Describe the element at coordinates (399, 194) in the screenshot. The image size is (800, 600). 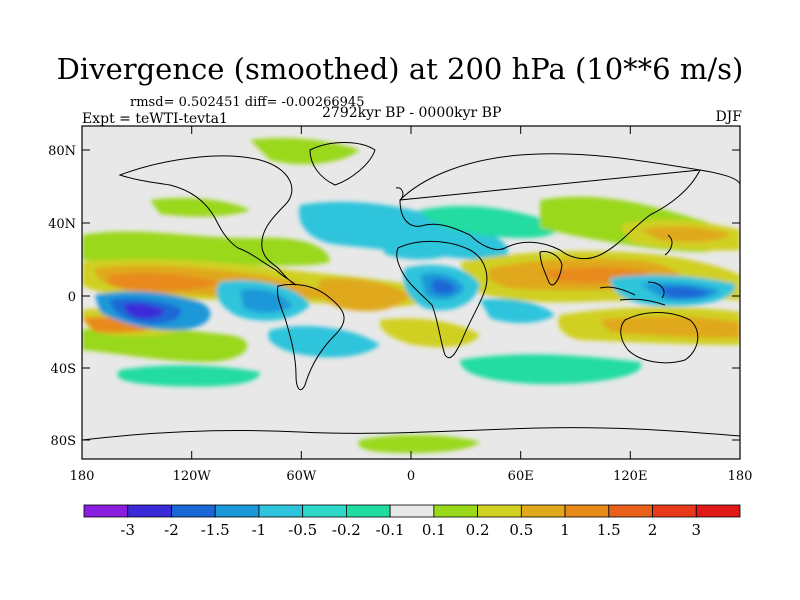
I see `coast-uk` at that location.